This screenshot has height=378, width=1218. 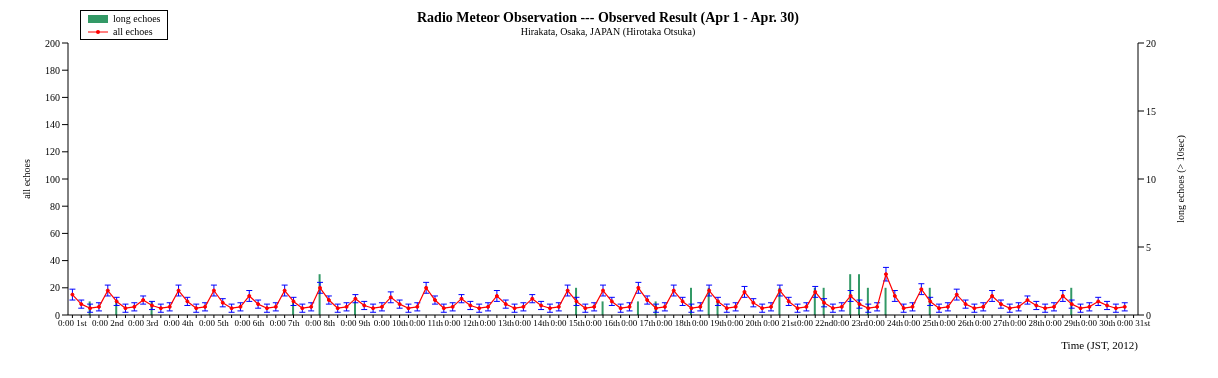 What do you see at coordinates (957, 323) in the screenshot?
I see `x-tick-label: 0:00 26th` at bounding box center [957, 323].